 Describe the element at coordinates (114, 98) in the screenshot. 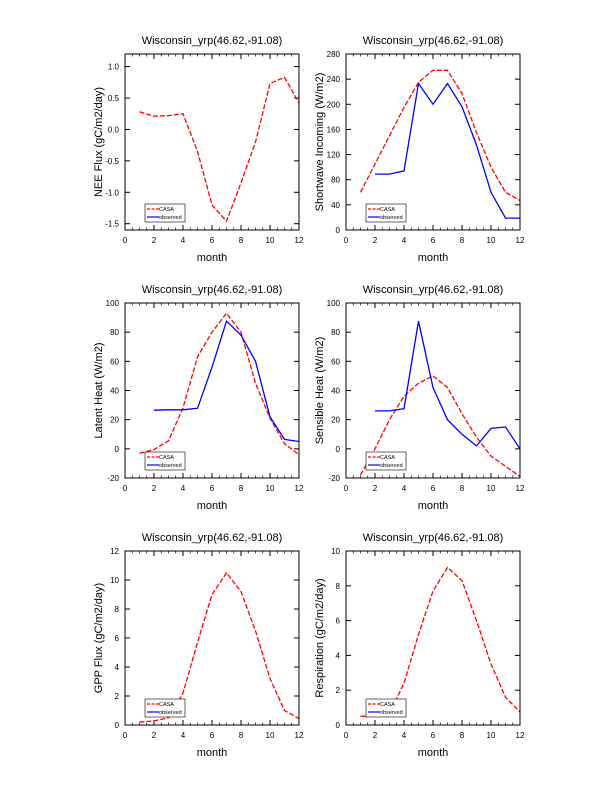

I see `y-tick-label: 0.5` at that location.